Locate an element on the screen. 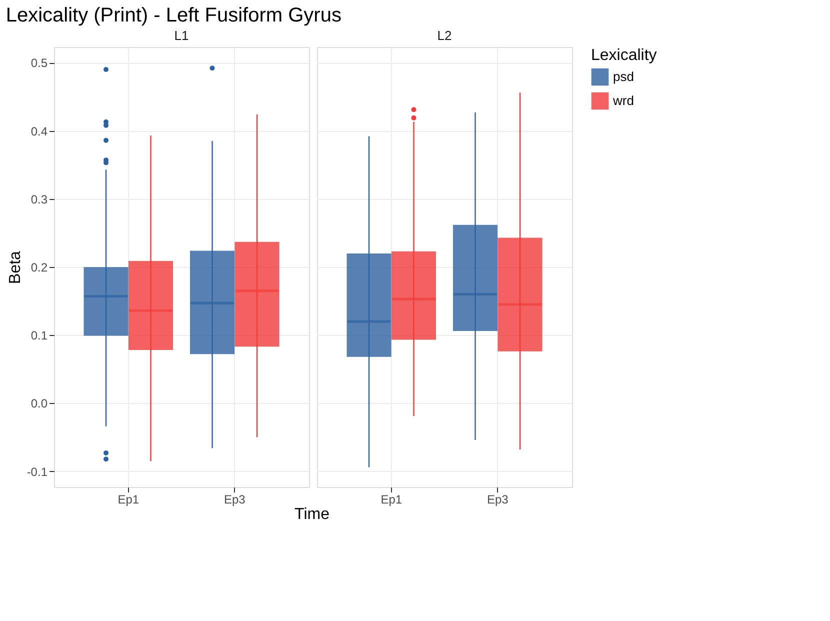 The width and height of the screenshot is (830, 621). y-tick-label: -0.1 is located at coordinates (37, 471).